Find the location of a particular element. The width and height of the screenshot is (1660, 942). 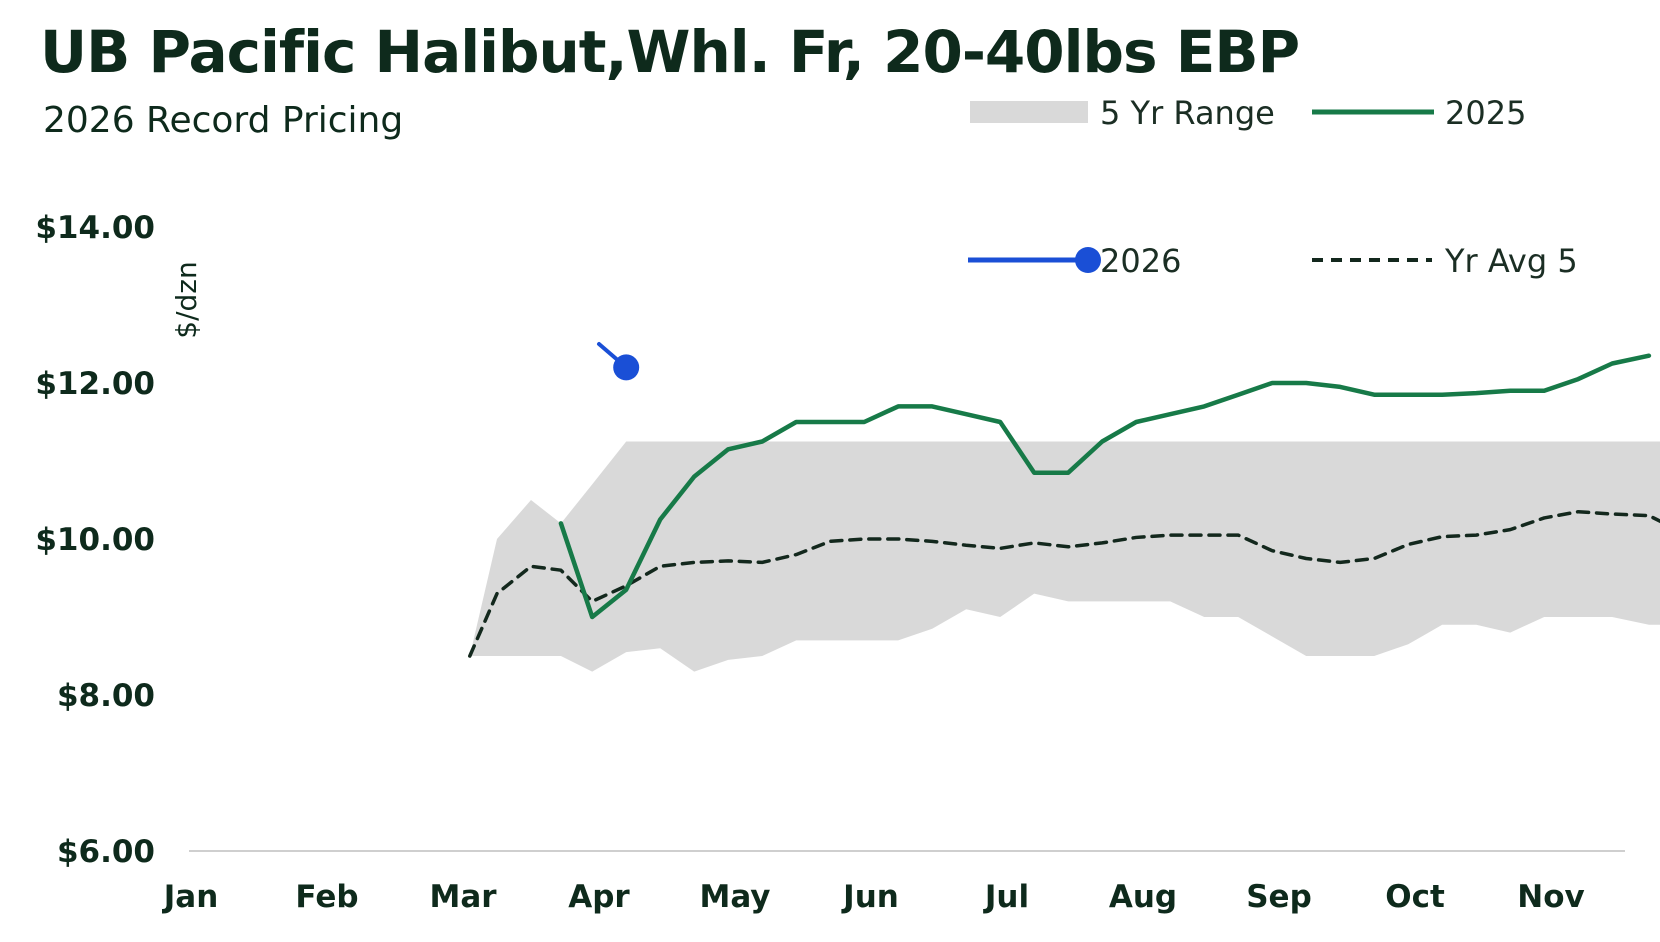

y-tick-label: $10.00 is located at coordinates (95, 540).